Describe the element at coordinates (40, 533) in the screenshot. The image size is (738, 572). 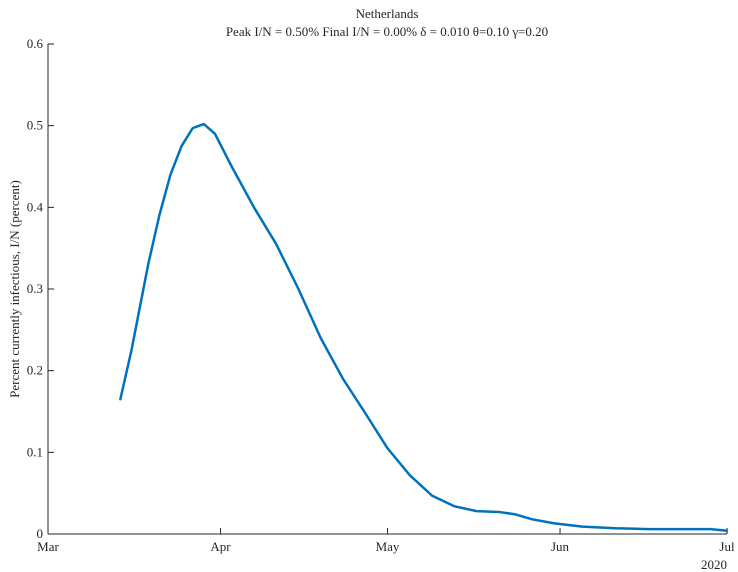
I see `y-tick-label: 0` at that location.